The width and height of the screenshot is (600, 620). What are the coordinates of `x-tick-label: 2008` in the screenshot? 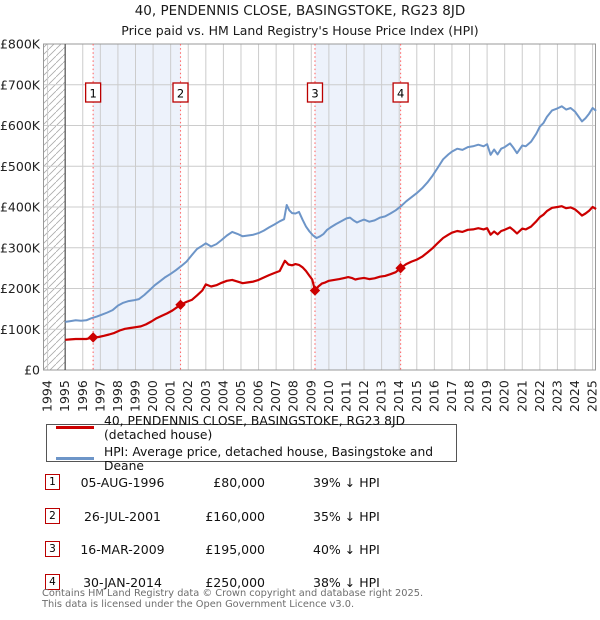 It's located at (293, 396).